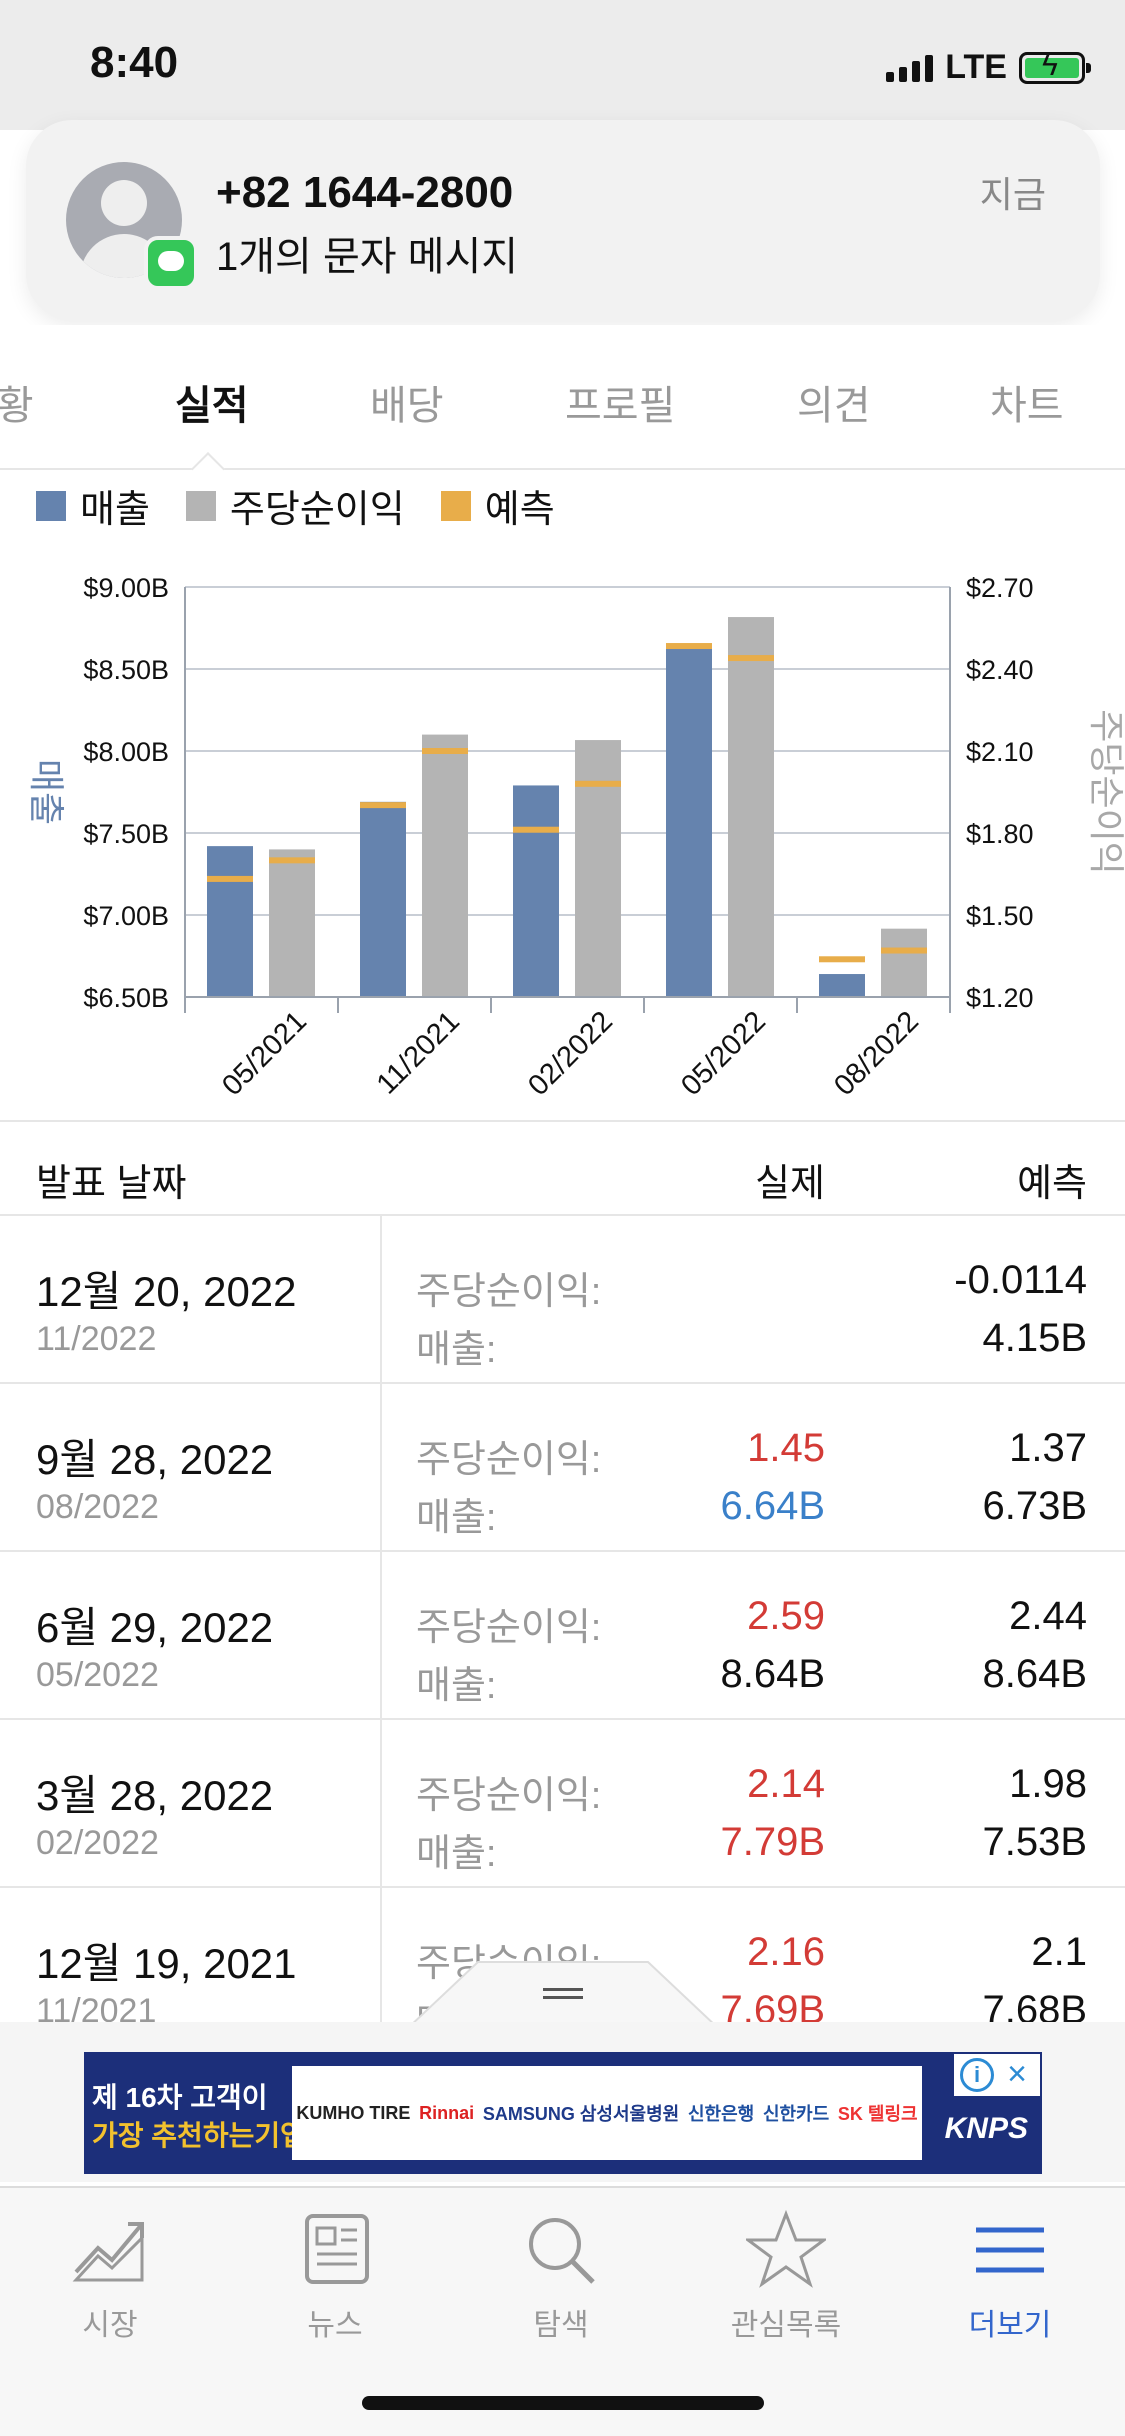  Describe the element at coordinates (834, 406) in the screenshot. I see `tab-opinion: 의견` at that location.